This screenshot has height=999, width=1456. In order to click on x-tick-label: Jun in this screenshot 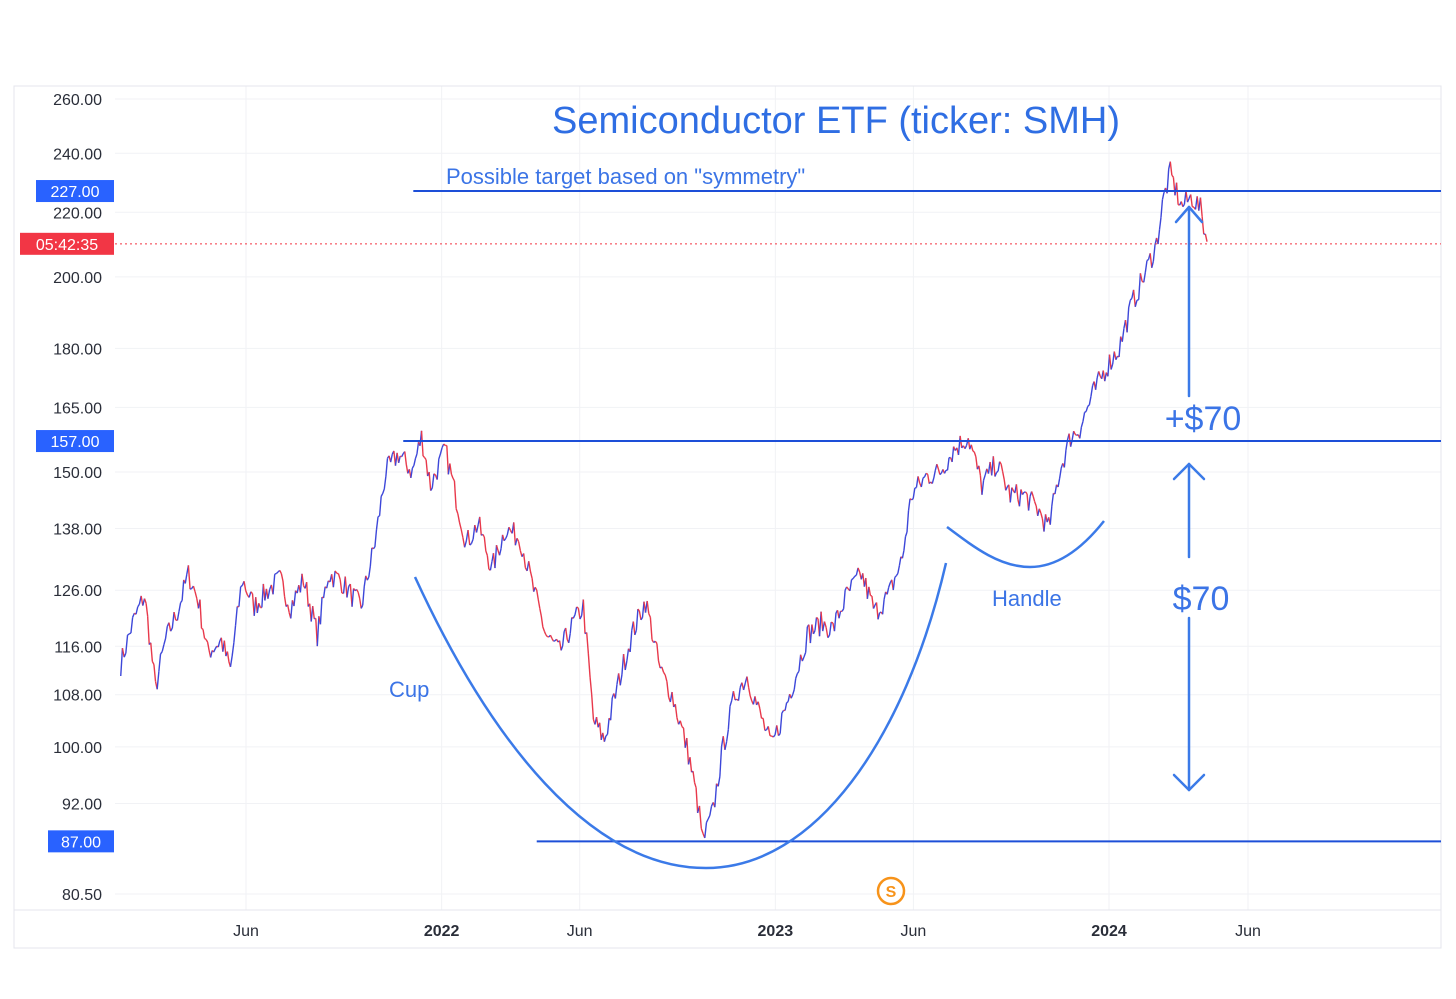, I will do `click(246, 931)`.